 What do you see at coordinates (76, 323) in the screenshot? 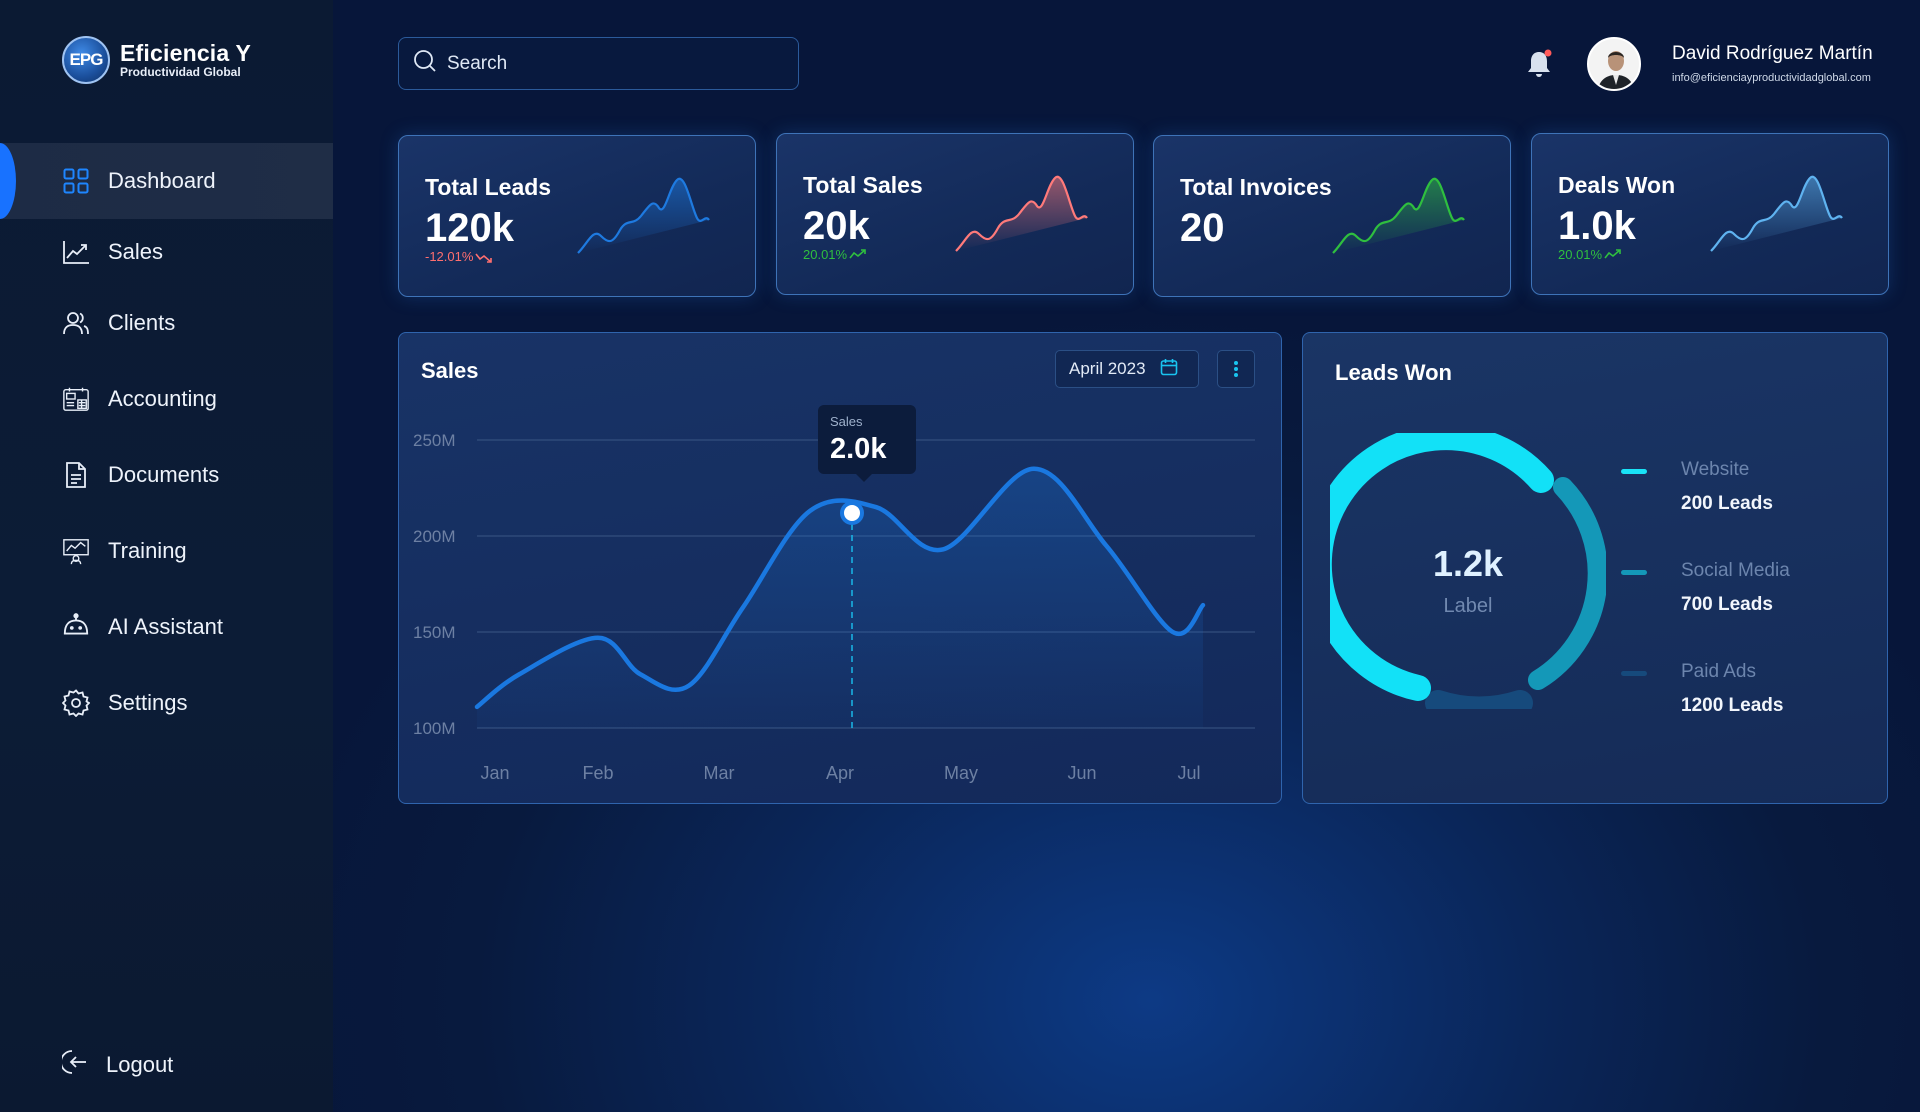
I see `users-icon` at bounding box center [76, 323].